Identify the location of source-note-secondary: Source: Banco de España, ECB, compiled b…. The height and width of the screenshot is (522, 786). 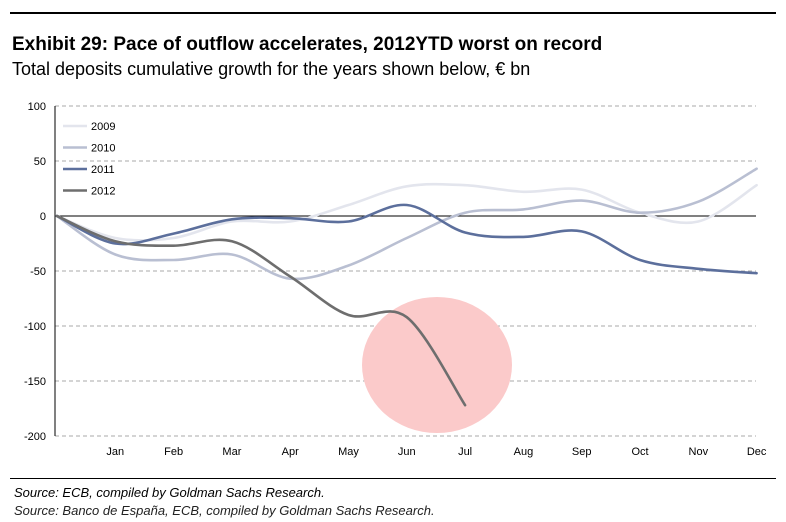
(224, 510).